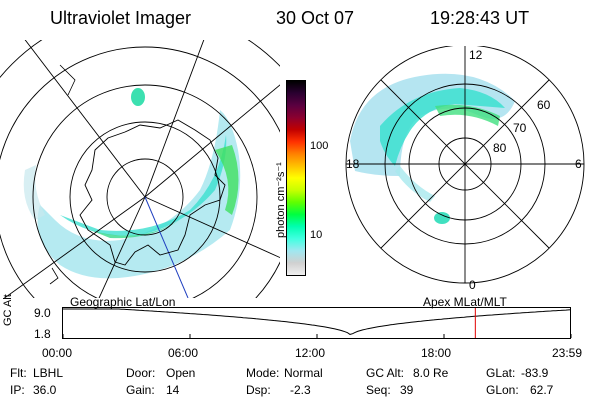 This screenshot has height=400, width=600. What do you see at coordinates (300, 390) in the screenshot?
I see `dsp-value: -2.3` at bounding box center [300, 390].